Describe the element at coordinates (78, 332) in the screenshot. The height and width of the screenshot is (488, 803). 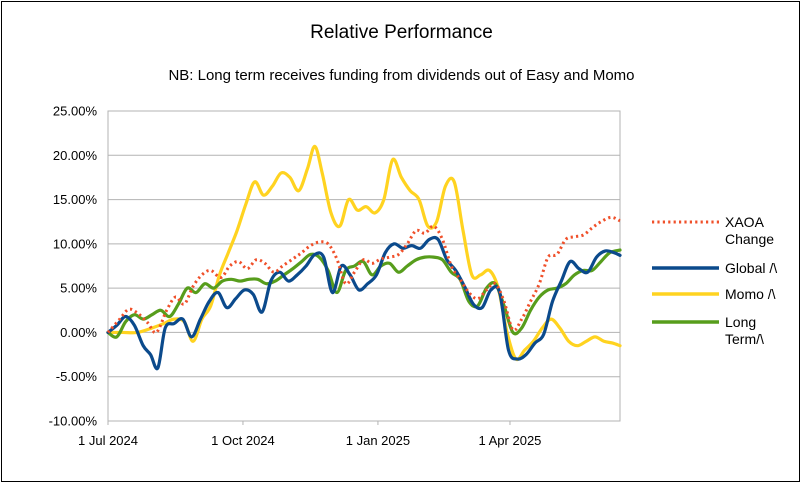
I see `y-tick-label: 0.00%` at that location.